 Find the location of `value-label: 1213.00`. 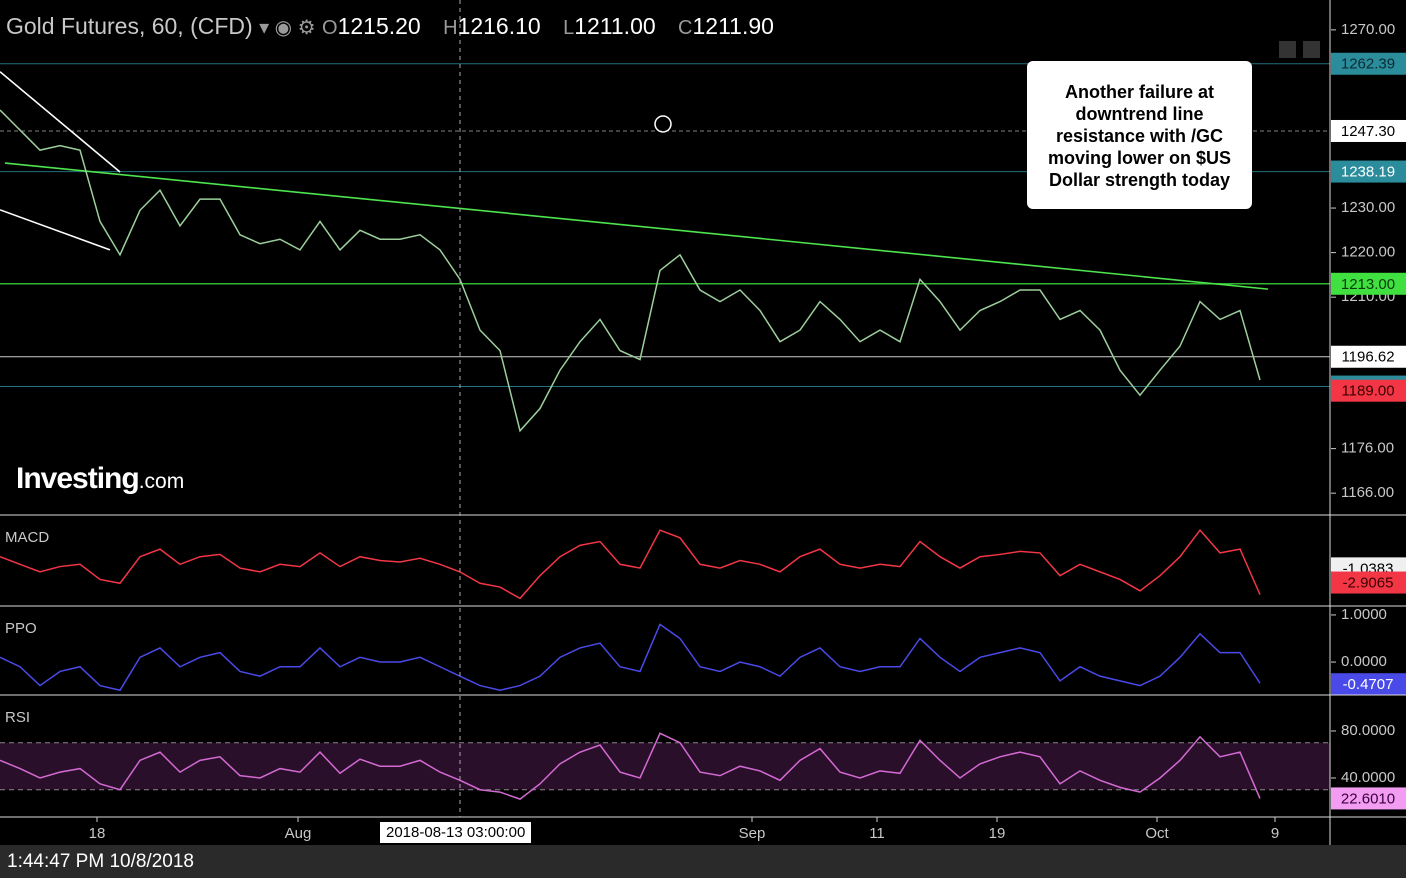

value-label: 1213.00 is located at coordinates (1368, 284).